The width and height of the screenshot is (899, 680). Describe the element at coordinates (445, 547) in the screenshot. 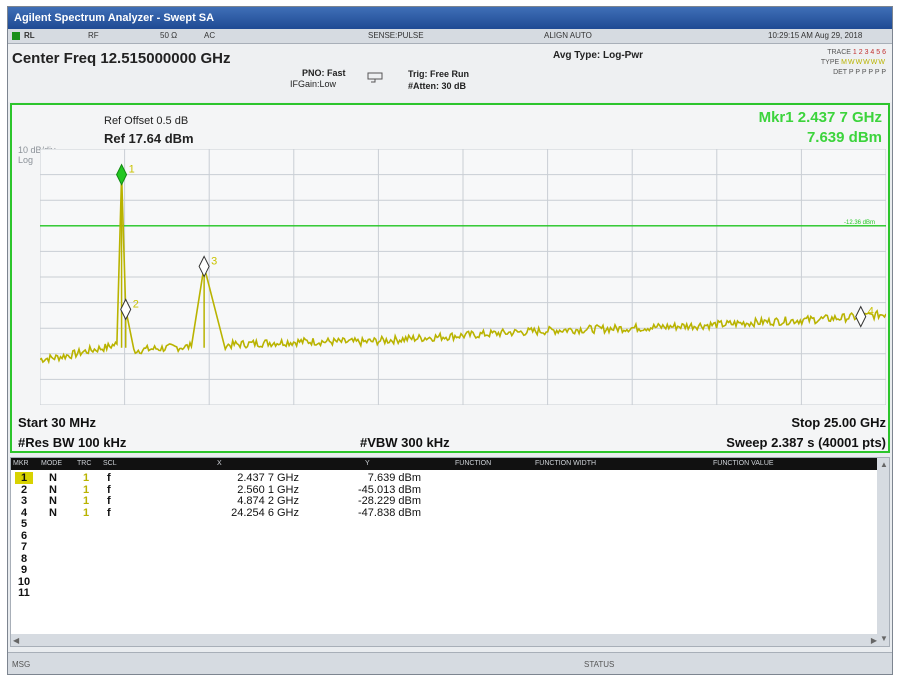

I see `table-row: 7` at that location.